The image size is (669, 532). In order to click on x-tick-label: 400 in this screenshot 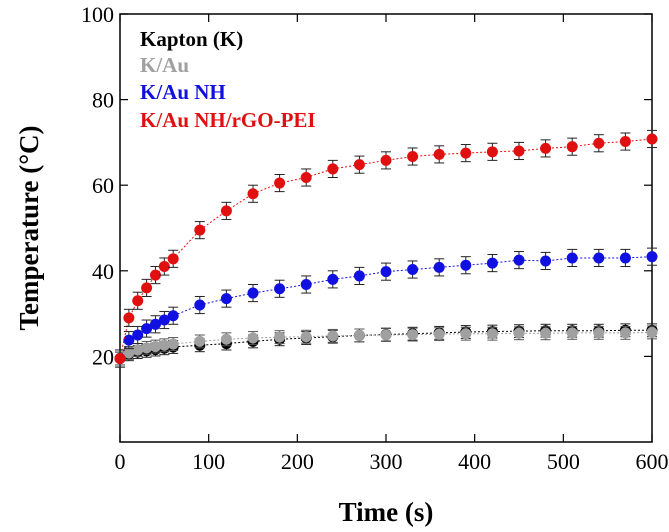, I will do `click(474, 461)`.